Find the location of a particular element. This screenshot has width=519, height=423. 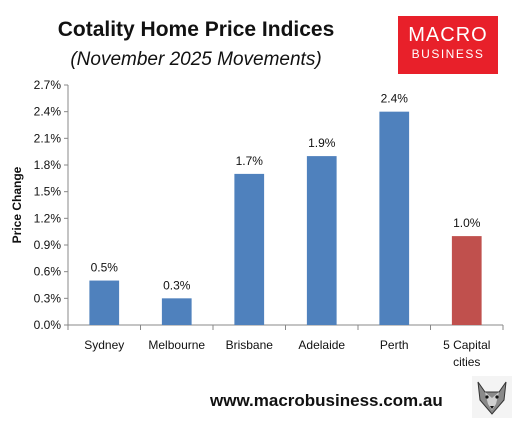

x-tick-label: Melbourne is located at coordinates (176, 345).